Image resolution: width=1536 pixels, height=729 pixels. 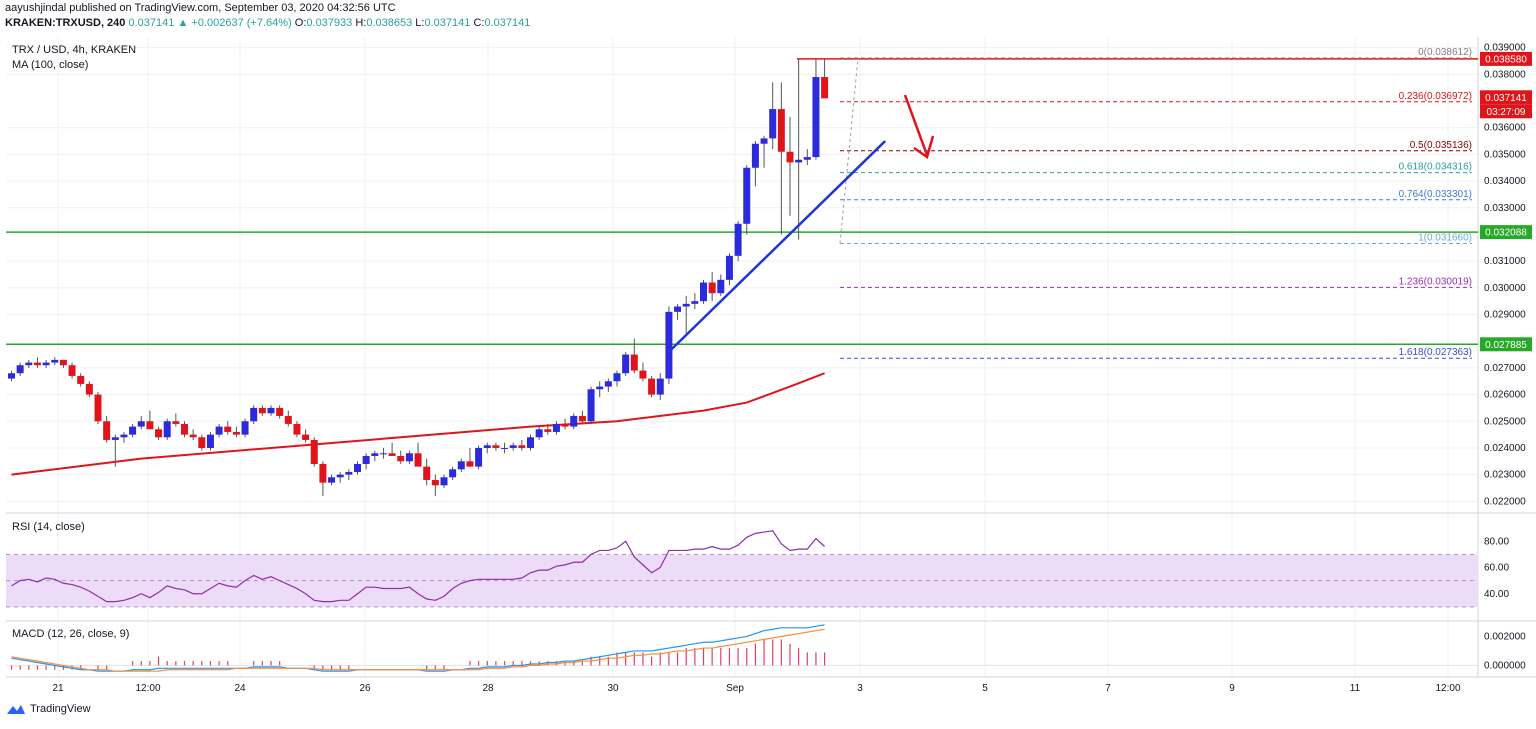 I want to click on time-axis-label: 12:00, so click(x=147, y=688).